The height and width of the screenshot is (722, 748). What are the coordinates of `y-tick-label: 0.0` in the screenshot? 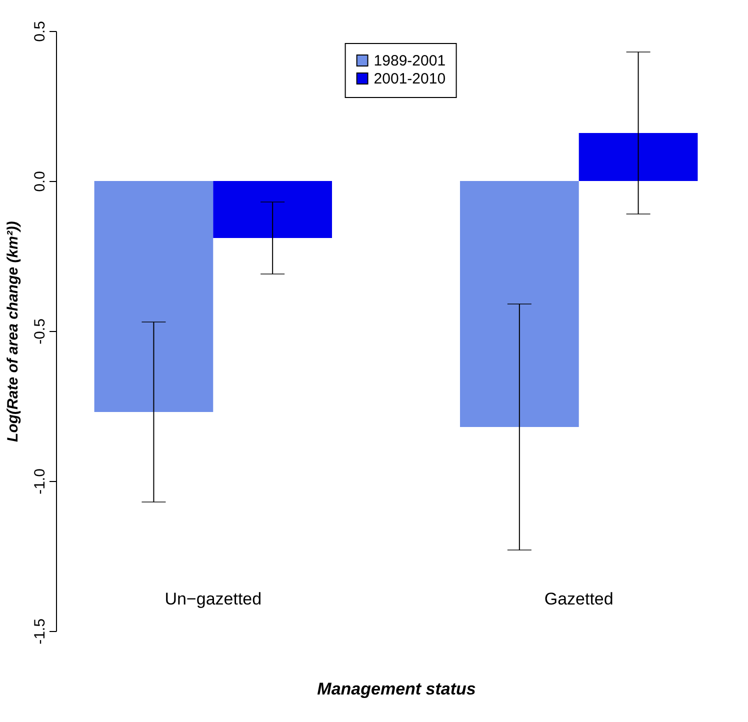 It's located at (40, 181).